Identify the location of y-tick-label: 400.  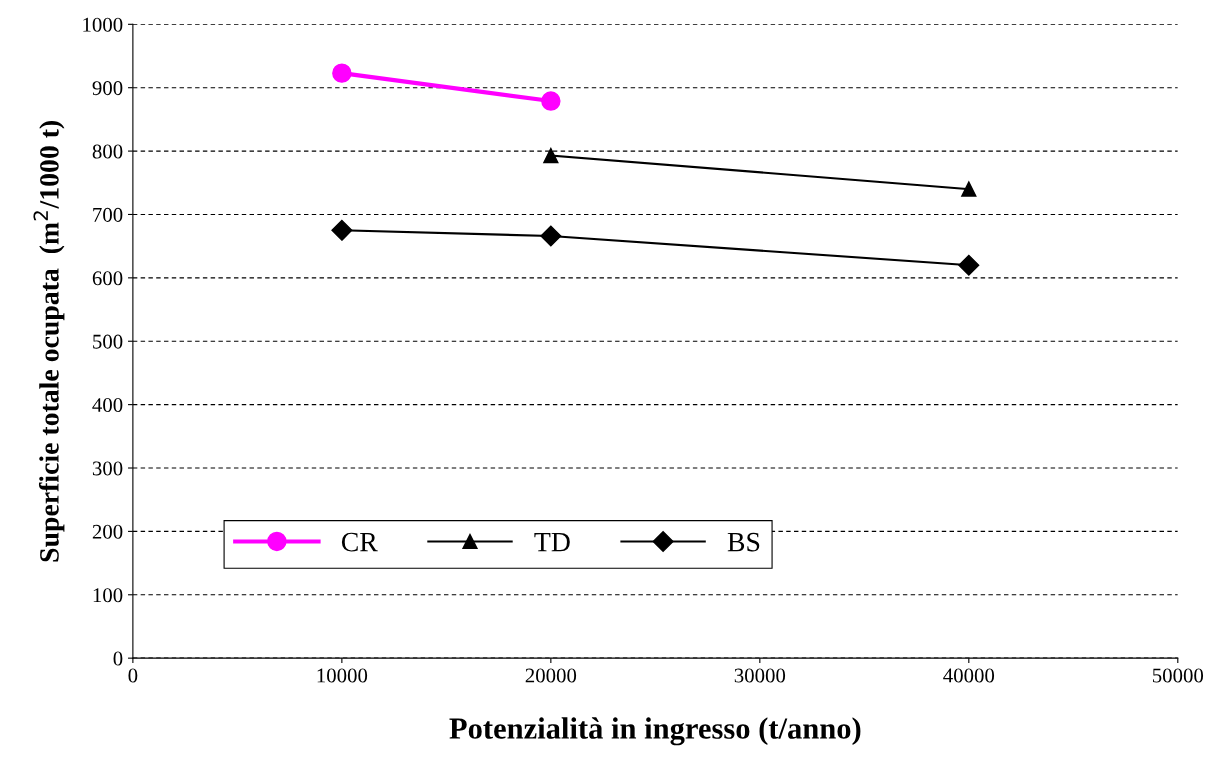
(107, 405).